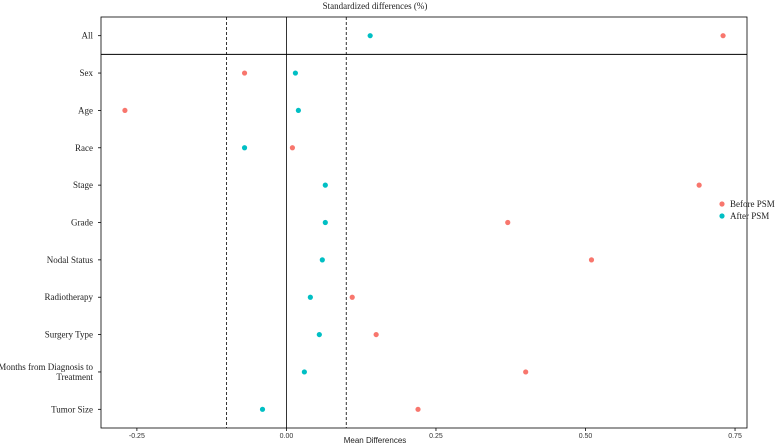  I want to click on category-label: Nodal Status, so click(70, 260).